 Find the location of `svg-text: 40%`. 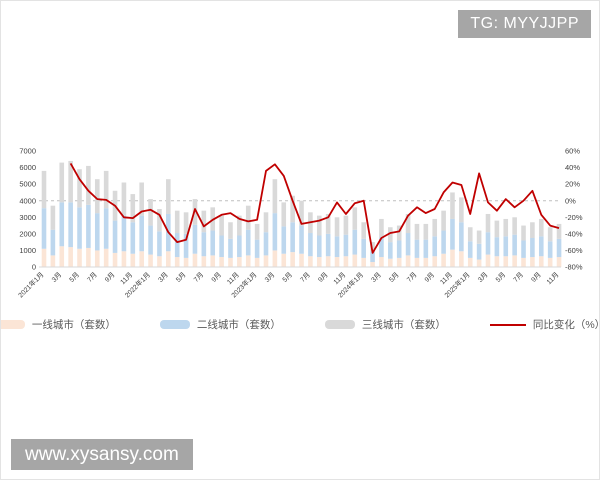

svg-text: 40% is located at coordinates (572, 167).